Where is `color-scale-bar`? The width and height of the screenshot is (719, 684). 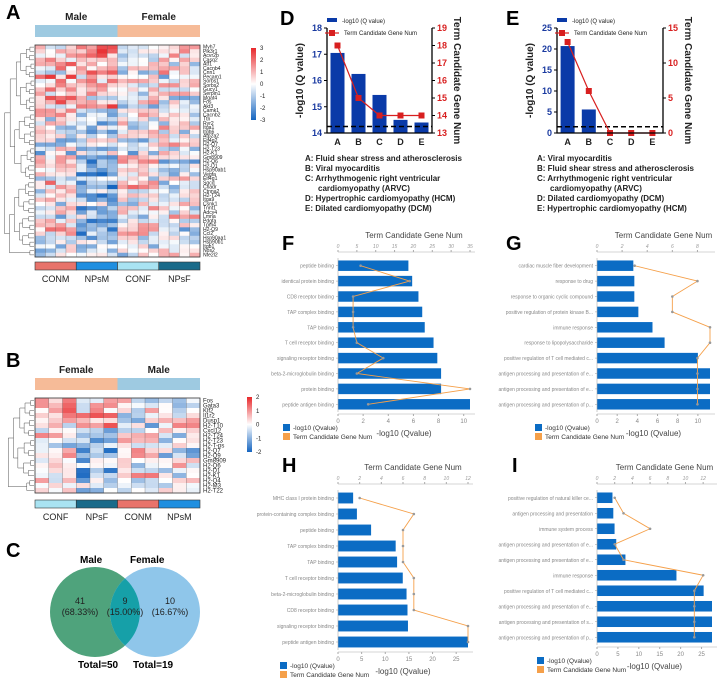 color-scale-bar is located at coordinates (253, 84).